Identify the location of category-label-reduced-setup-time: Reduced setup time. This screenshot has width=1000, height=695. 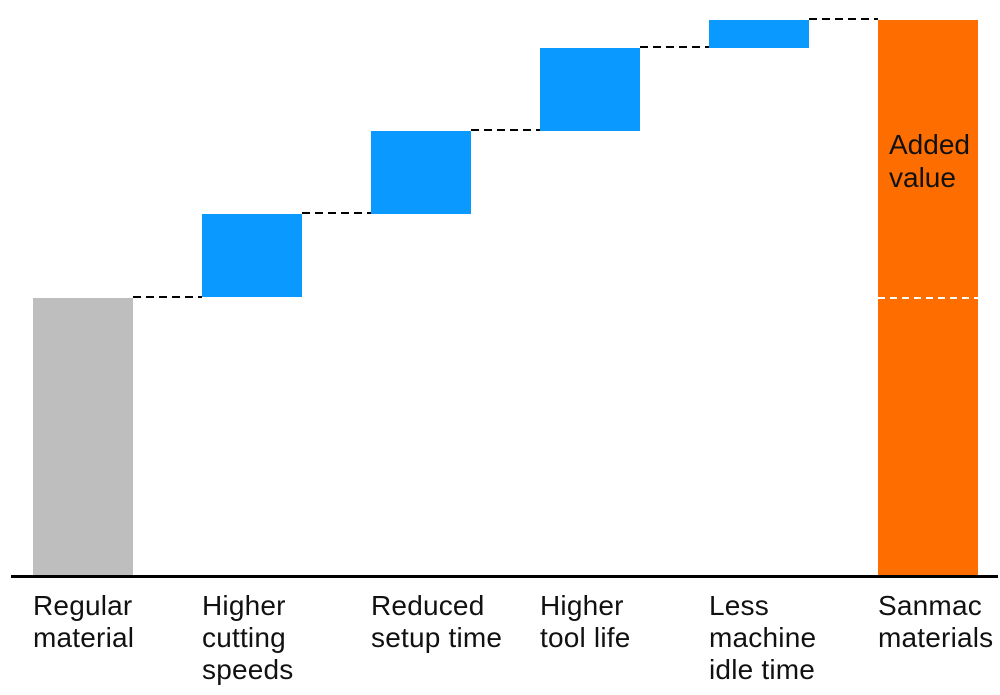
(437, 621).